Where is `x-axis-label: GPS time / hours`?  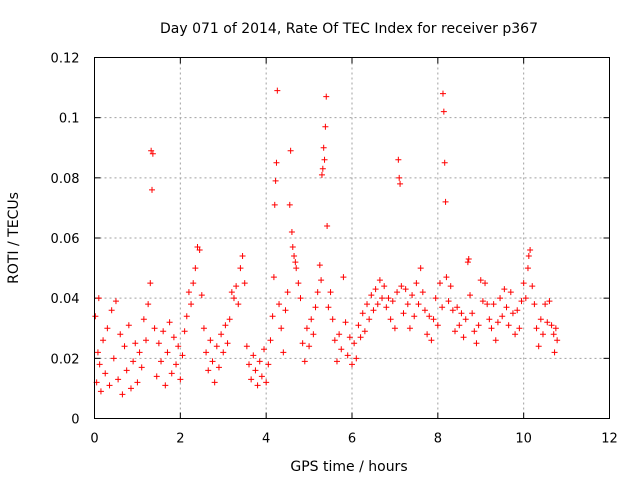 x-axis-label: GPS time / hours is located at coordinates (348, 467).